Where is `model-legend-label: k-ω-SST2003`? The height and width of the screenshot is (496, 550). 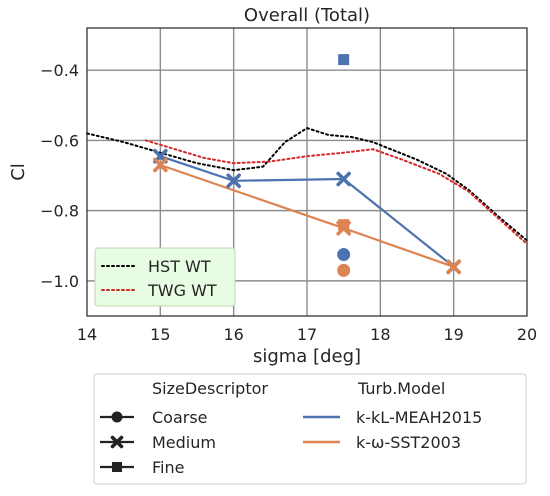 model-legend-label: k-ω-SST2003 is located at coordinates (408, 442).